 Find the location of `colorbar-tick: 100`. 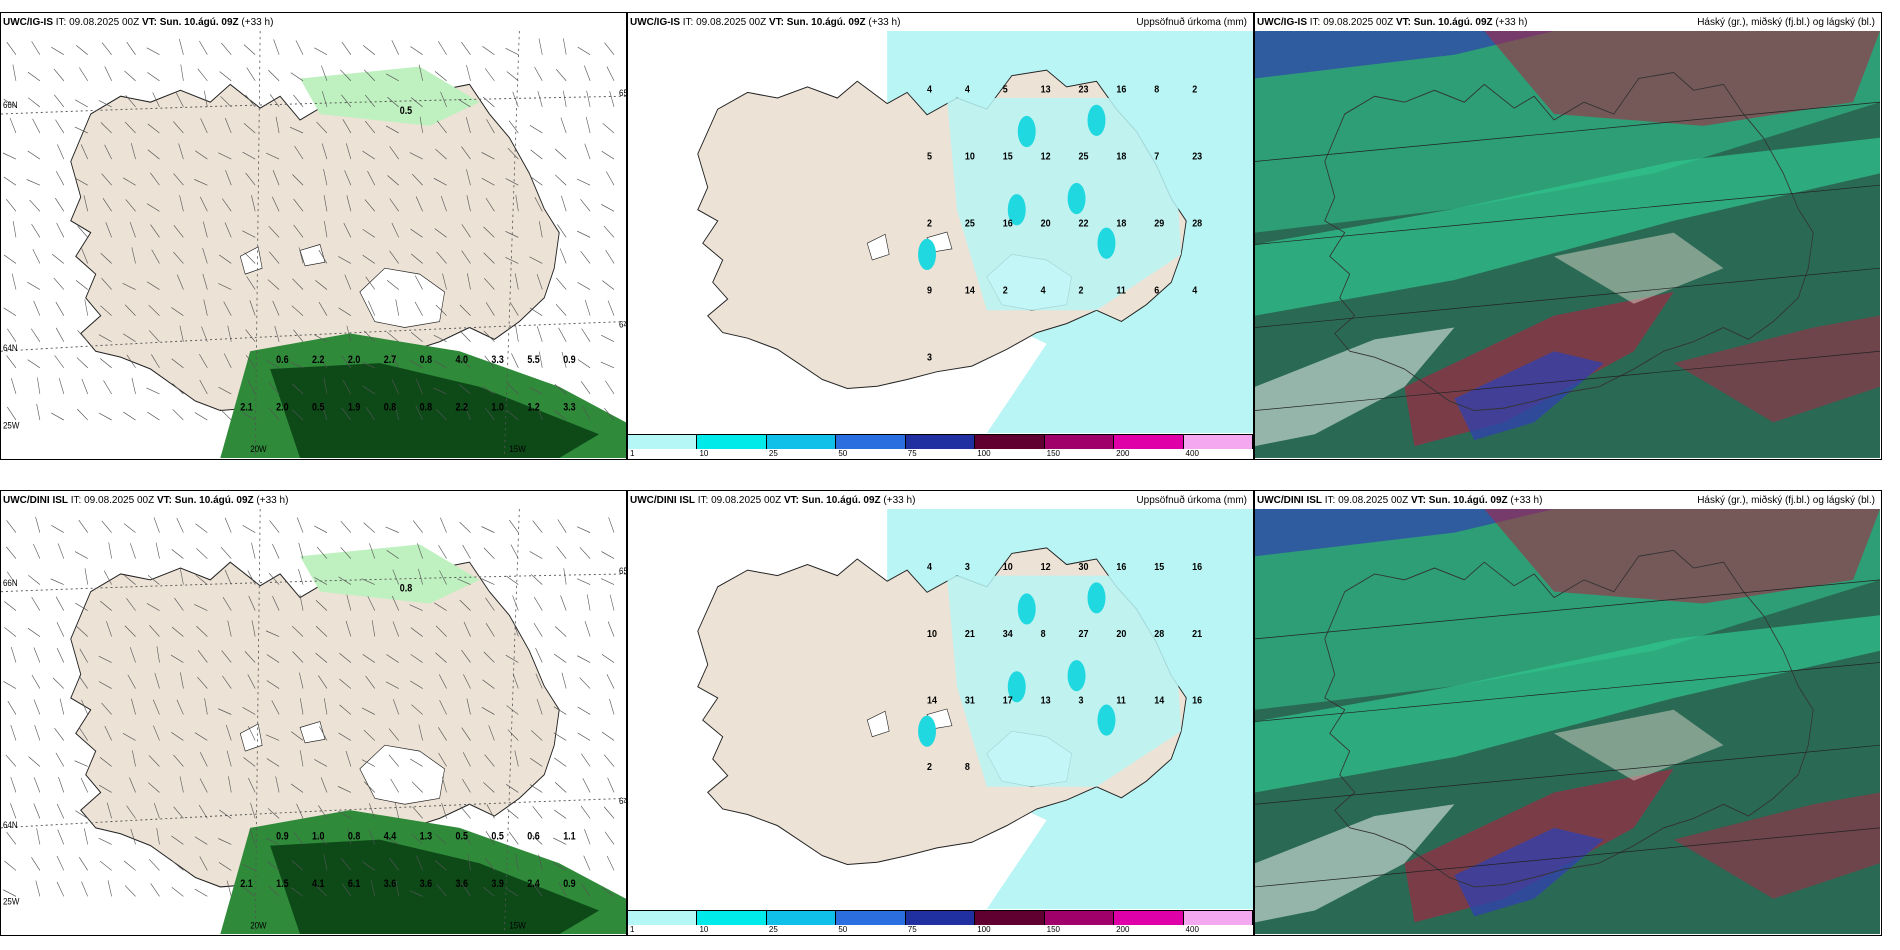

colorbar-tick: 100 is located at coordinates (984, 453).